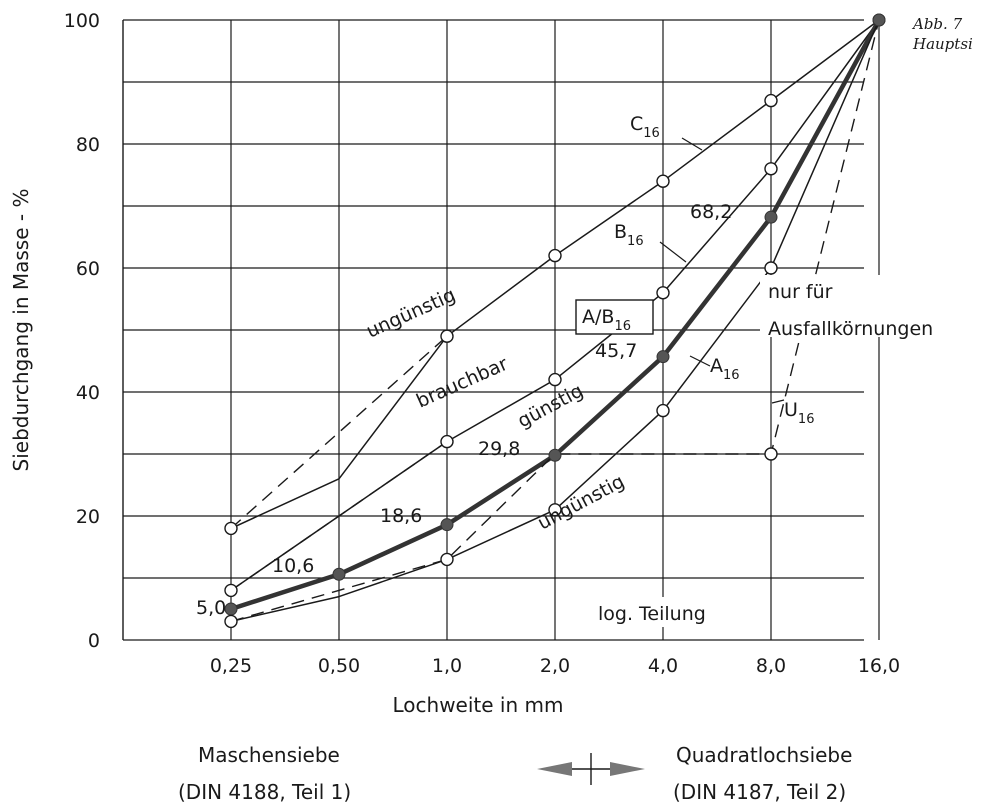  Describe the element at coordinates (269, 755) in the screenshot. I see `footer-left-line1: Maschensiebe` at that location.